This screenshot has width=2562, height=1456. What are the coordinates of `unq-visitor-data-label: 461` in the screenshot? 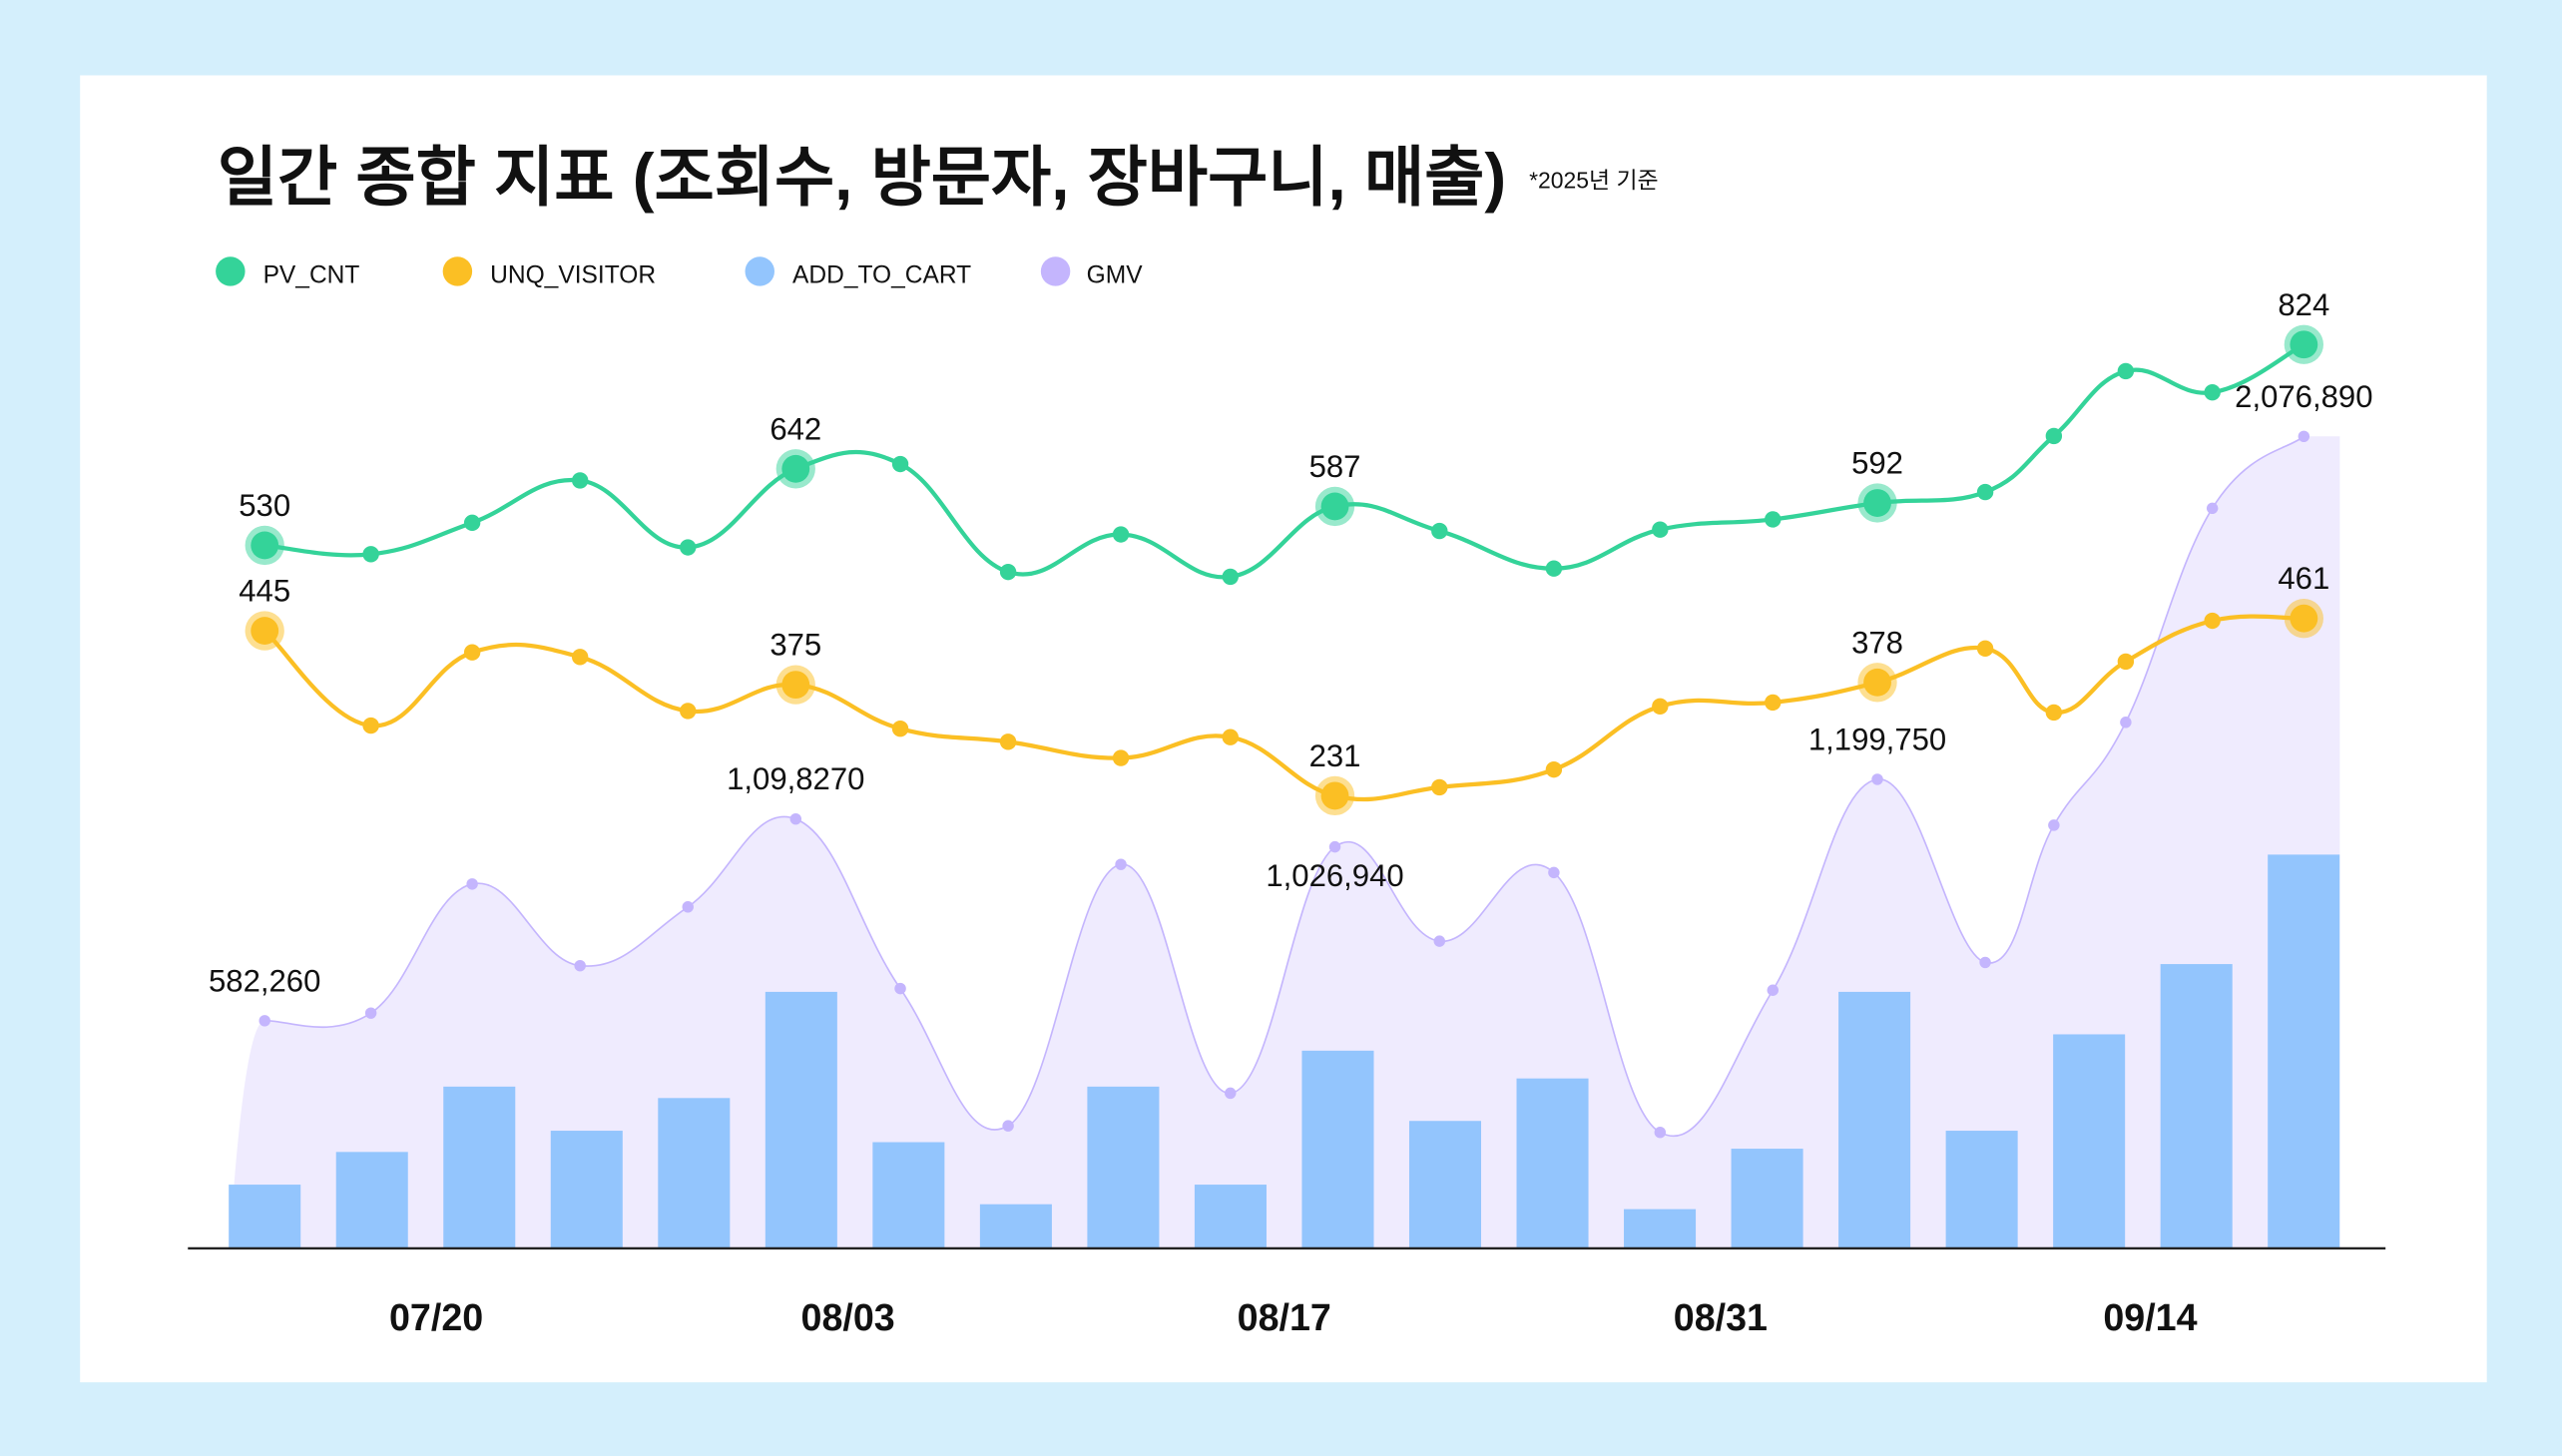 It's located at (2303, 578).